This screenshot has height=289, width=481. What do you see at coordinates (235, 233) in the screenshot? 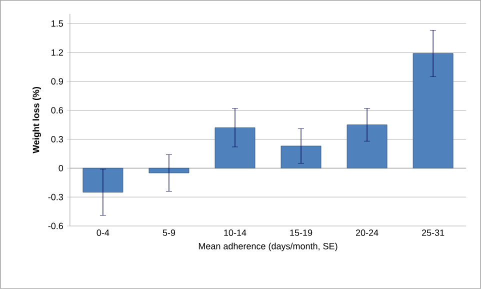
I see `x-tick-label: 10-14` at bounding box center [235, 233].